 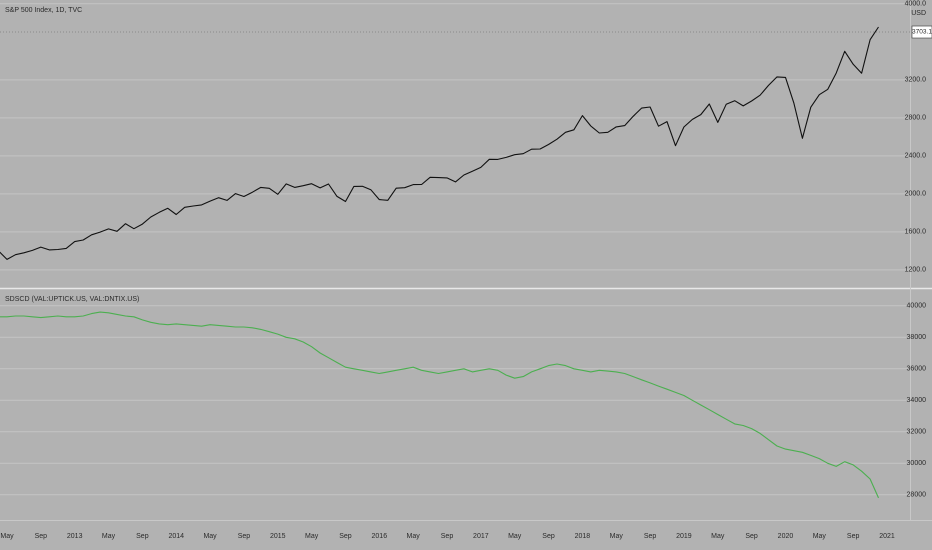 What do you see at coordinates (786, 536) in the screenshot?
I see `x-tick-label: 2020` at bounding box center [786, 536].